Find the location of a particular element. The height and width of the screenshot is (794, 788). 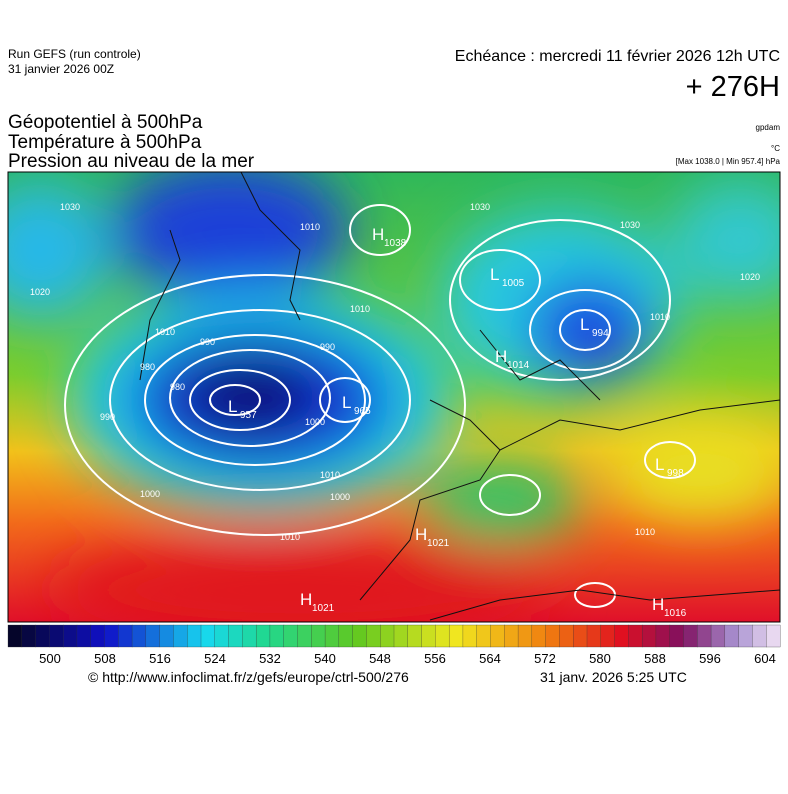

colorbar-tick-label: 596 is located at coordinates (710, 658).